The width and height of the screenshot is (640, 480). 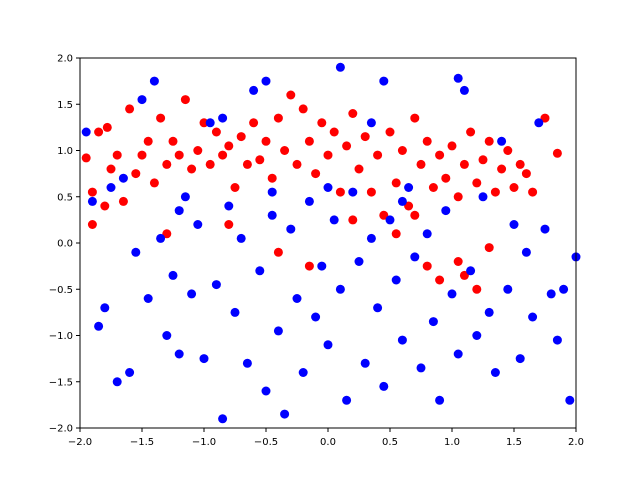 What do you see at coordinates (61, 429) in the screenshot?
I see `y-tick-label: −2.0` at bounding box center [61, 429].